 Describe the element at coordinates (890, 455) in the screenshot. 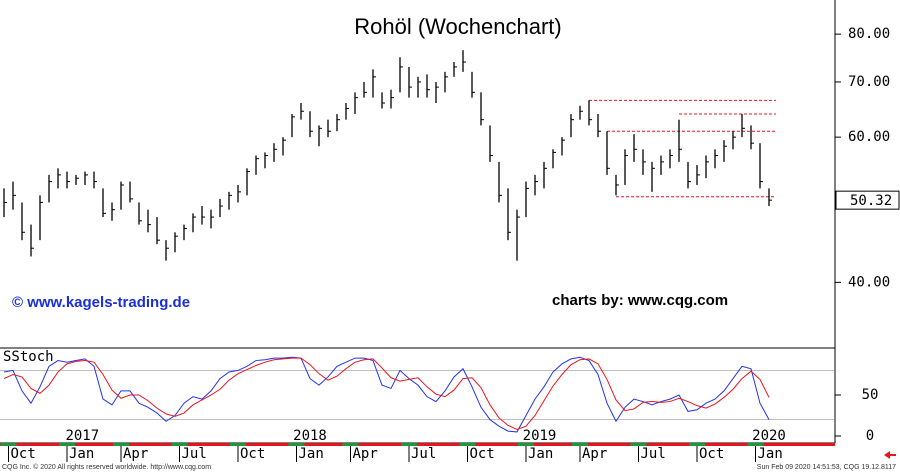

I see `scroll-arrow` at that location.